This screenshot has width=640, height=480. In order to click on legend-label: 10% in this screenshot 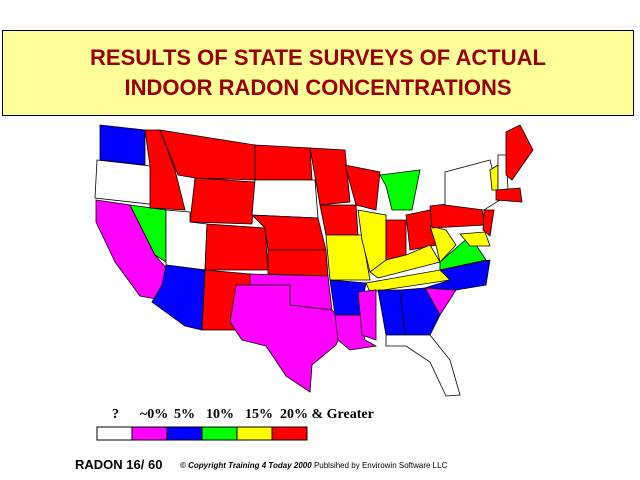, I will do `click(220, 414)`.